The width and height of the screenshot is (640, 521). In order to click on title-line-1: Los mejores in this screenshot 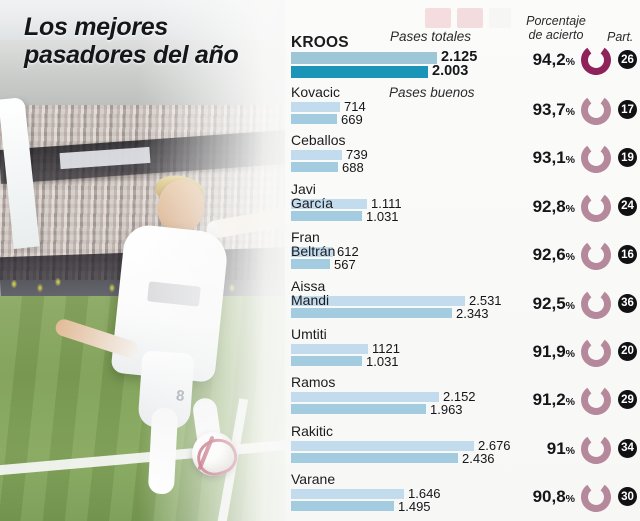, I will do `click(96, 27)`.